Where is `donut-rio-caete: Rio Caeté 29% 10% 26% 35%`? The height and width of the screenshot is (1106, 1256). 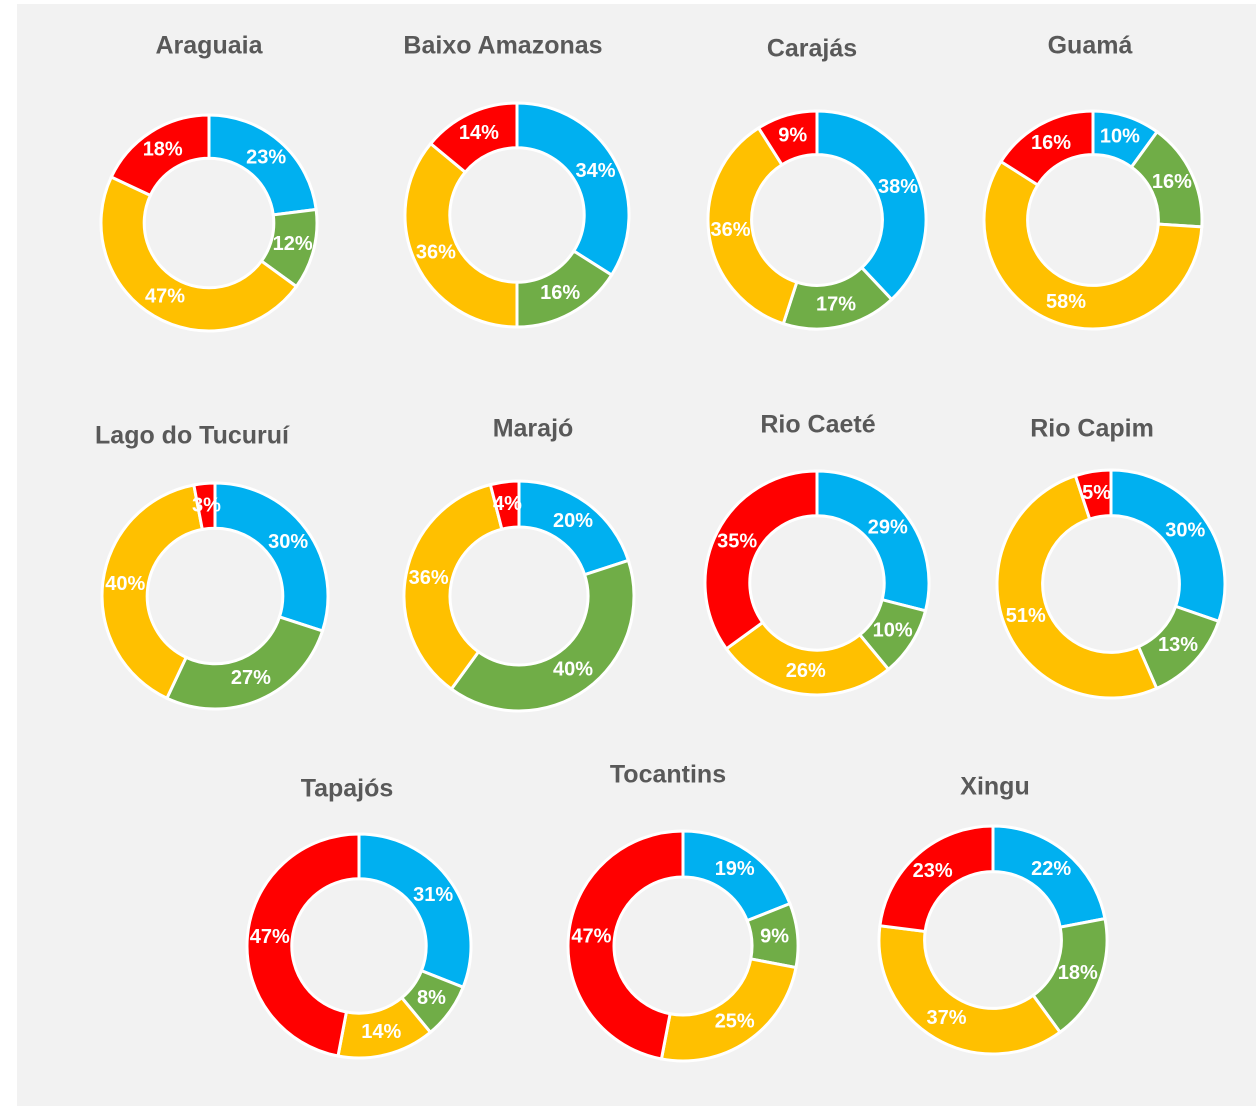 donut-rio-caete: Rio Caeté 29% 10% 26% 35% is located at coordinates (817, 554).